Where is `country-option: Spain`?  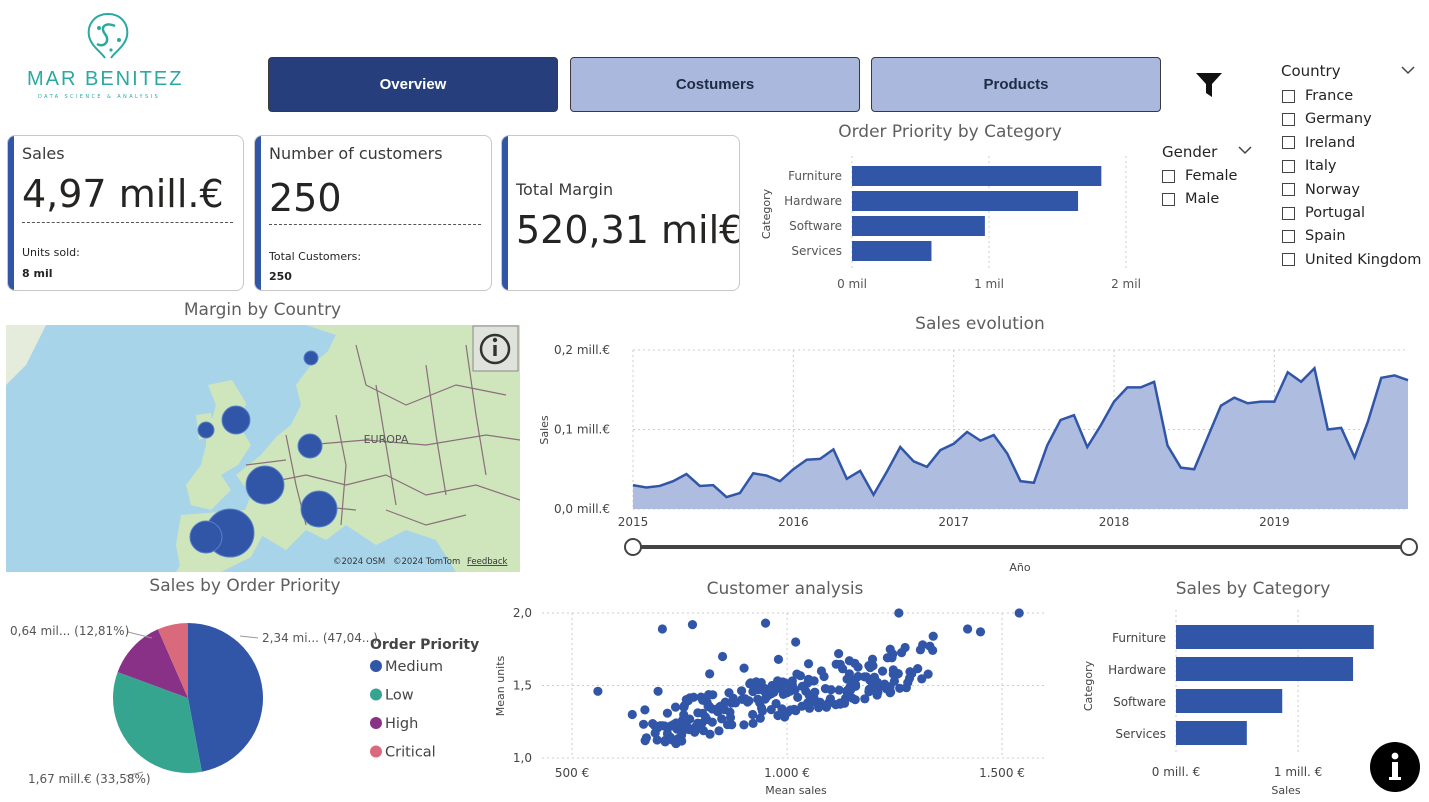 country-option: Spain is located at coordinates (1314, 236).